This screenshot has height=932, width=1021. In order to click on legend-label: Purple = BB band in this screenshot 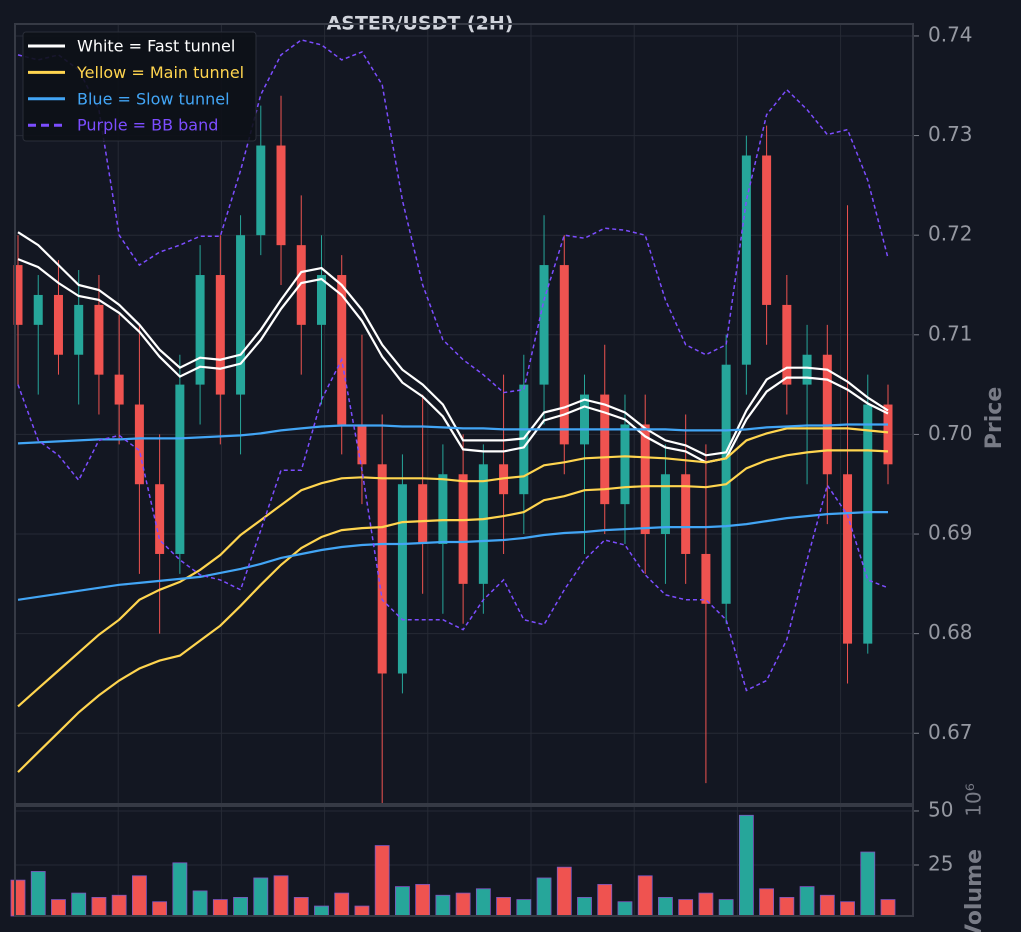, I will do `click(147, 125)`.